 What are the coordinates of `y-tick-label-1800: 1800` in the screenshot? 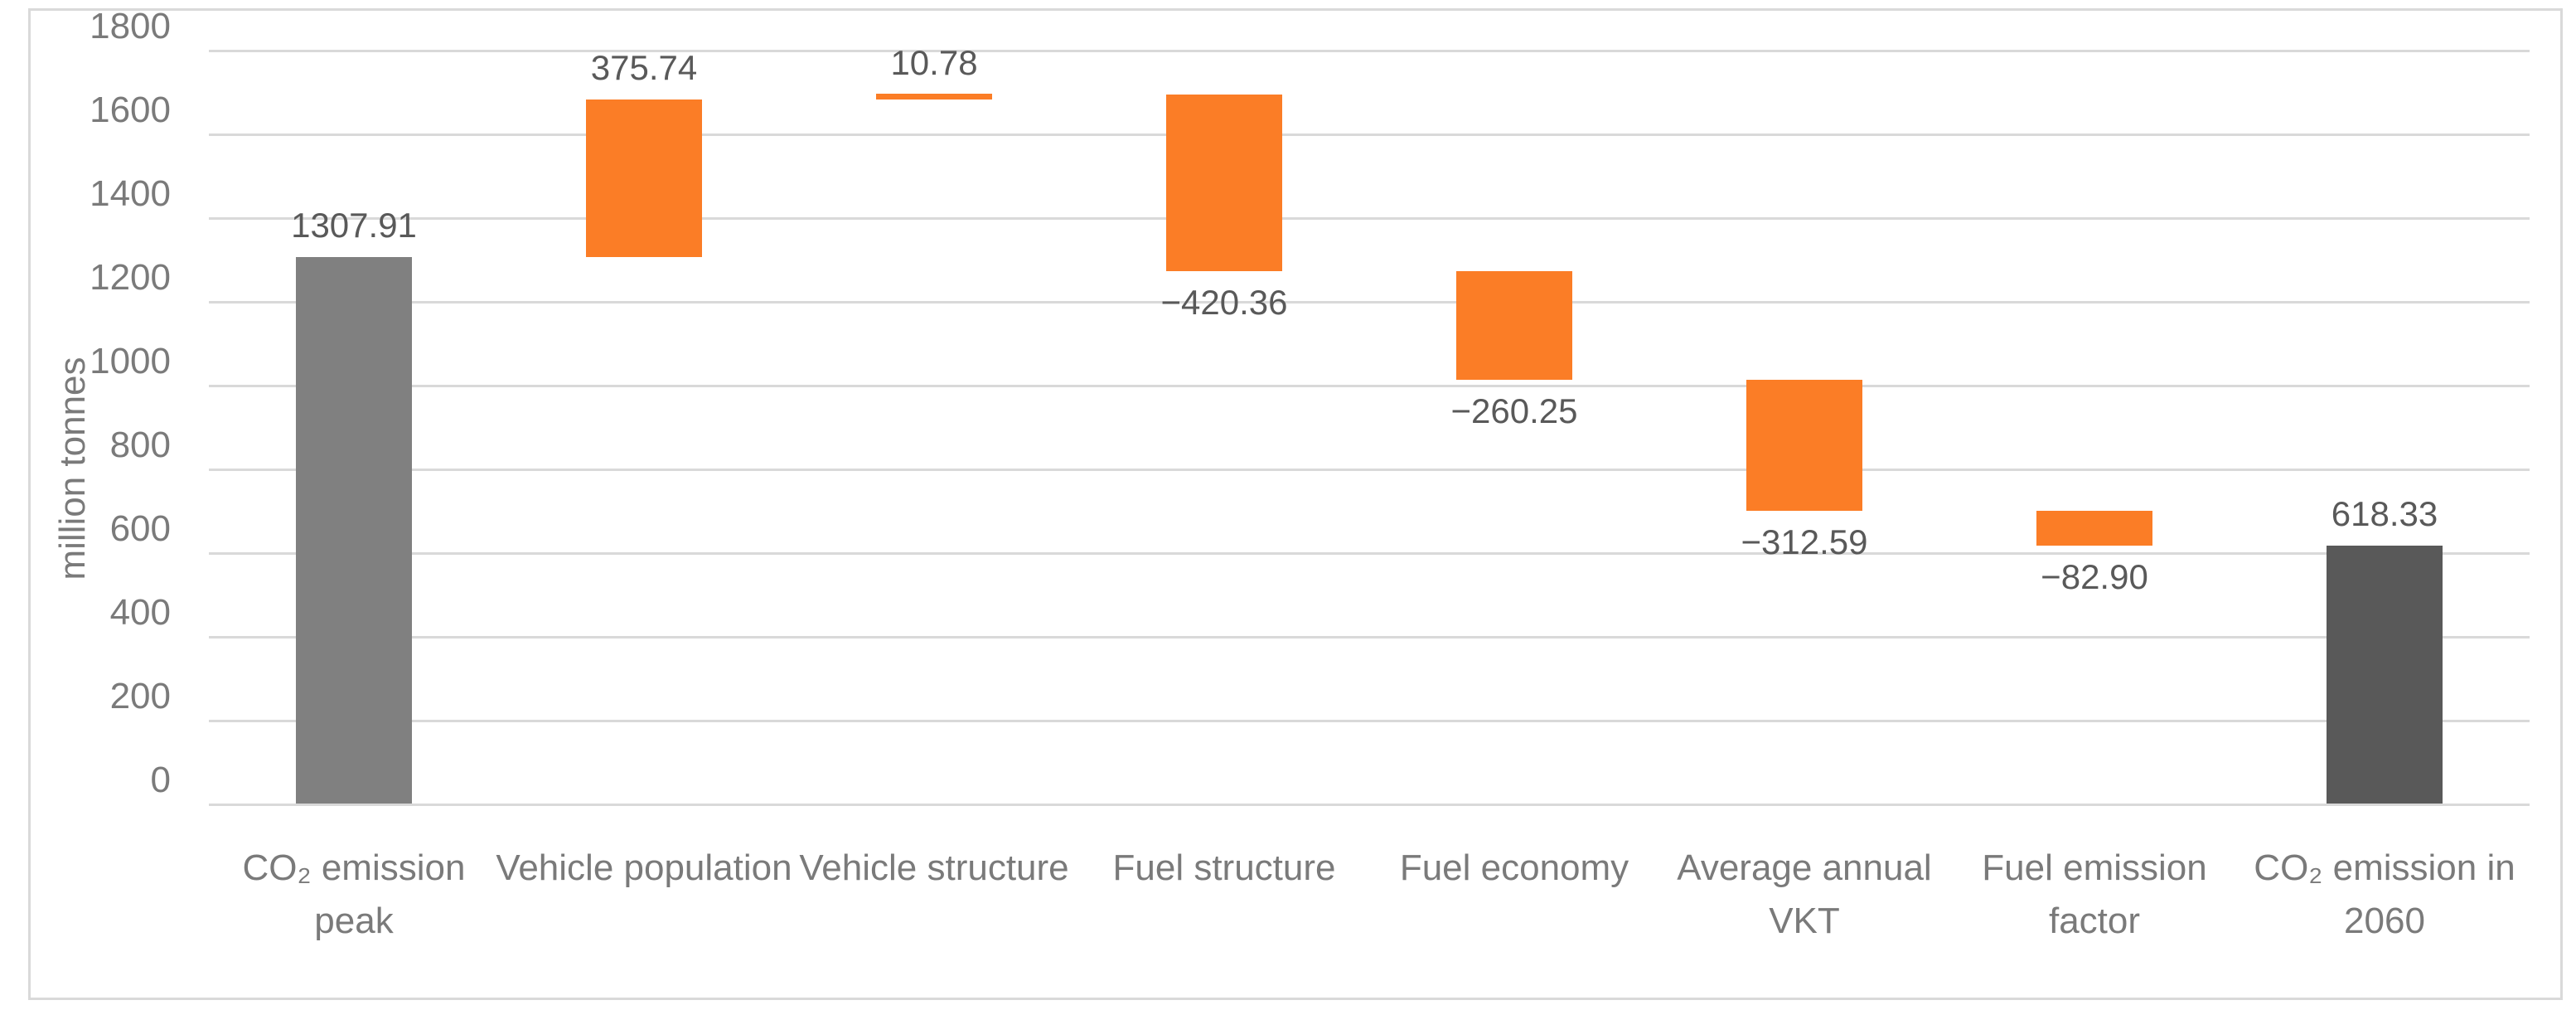 It's located at (130, 26).